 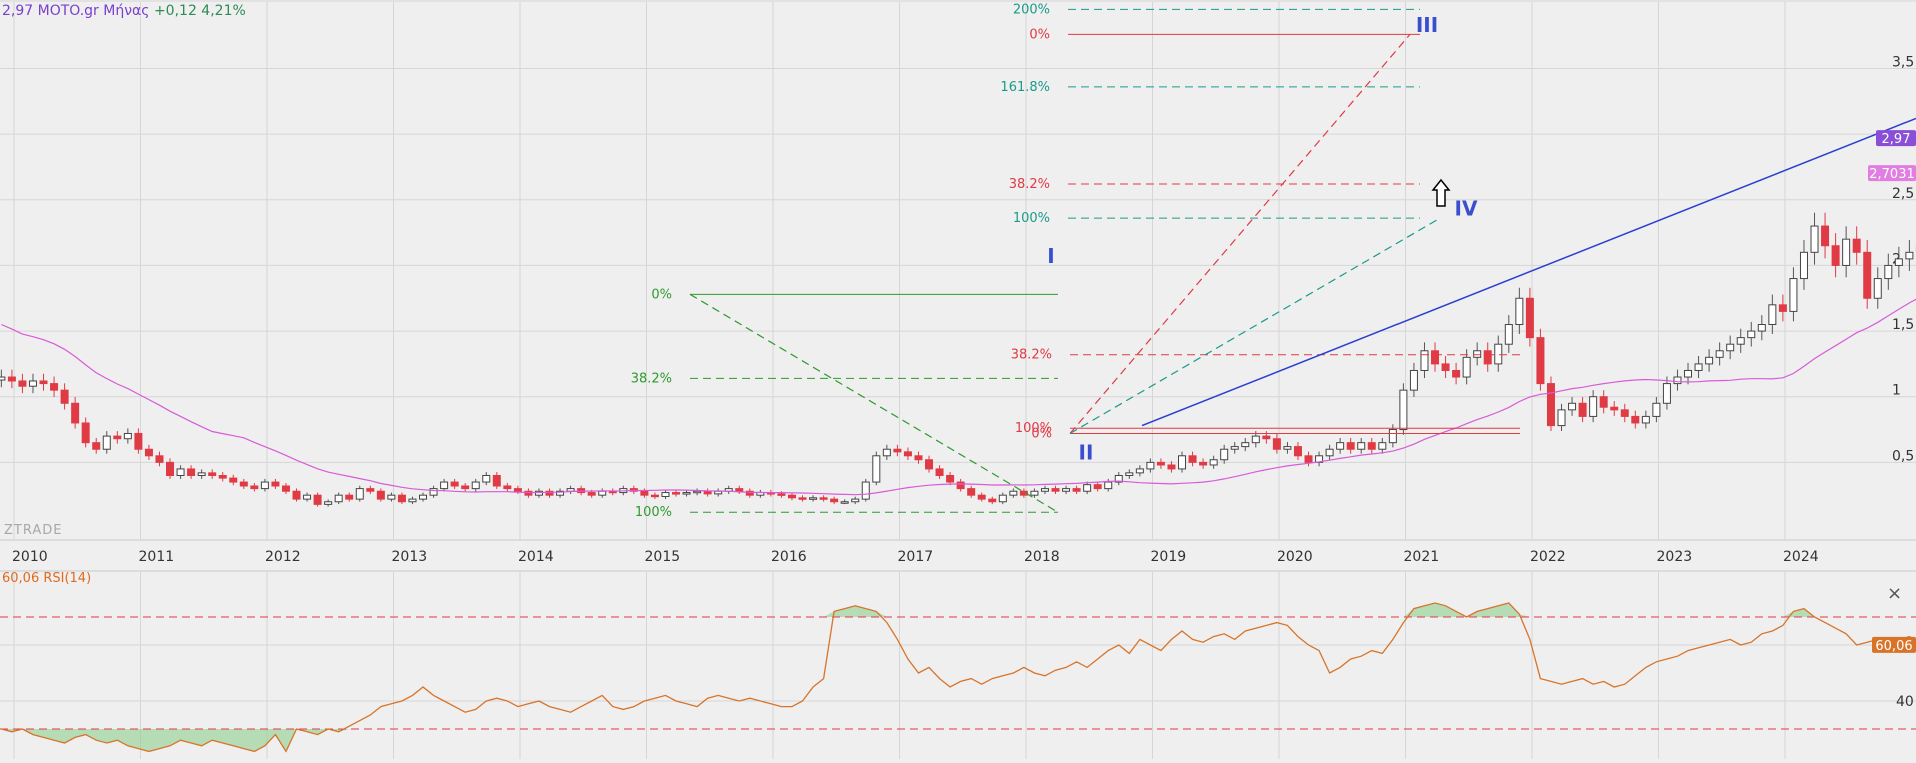 I want to click on rsi-value-label: 60,06, so click(x=1893, y=646).